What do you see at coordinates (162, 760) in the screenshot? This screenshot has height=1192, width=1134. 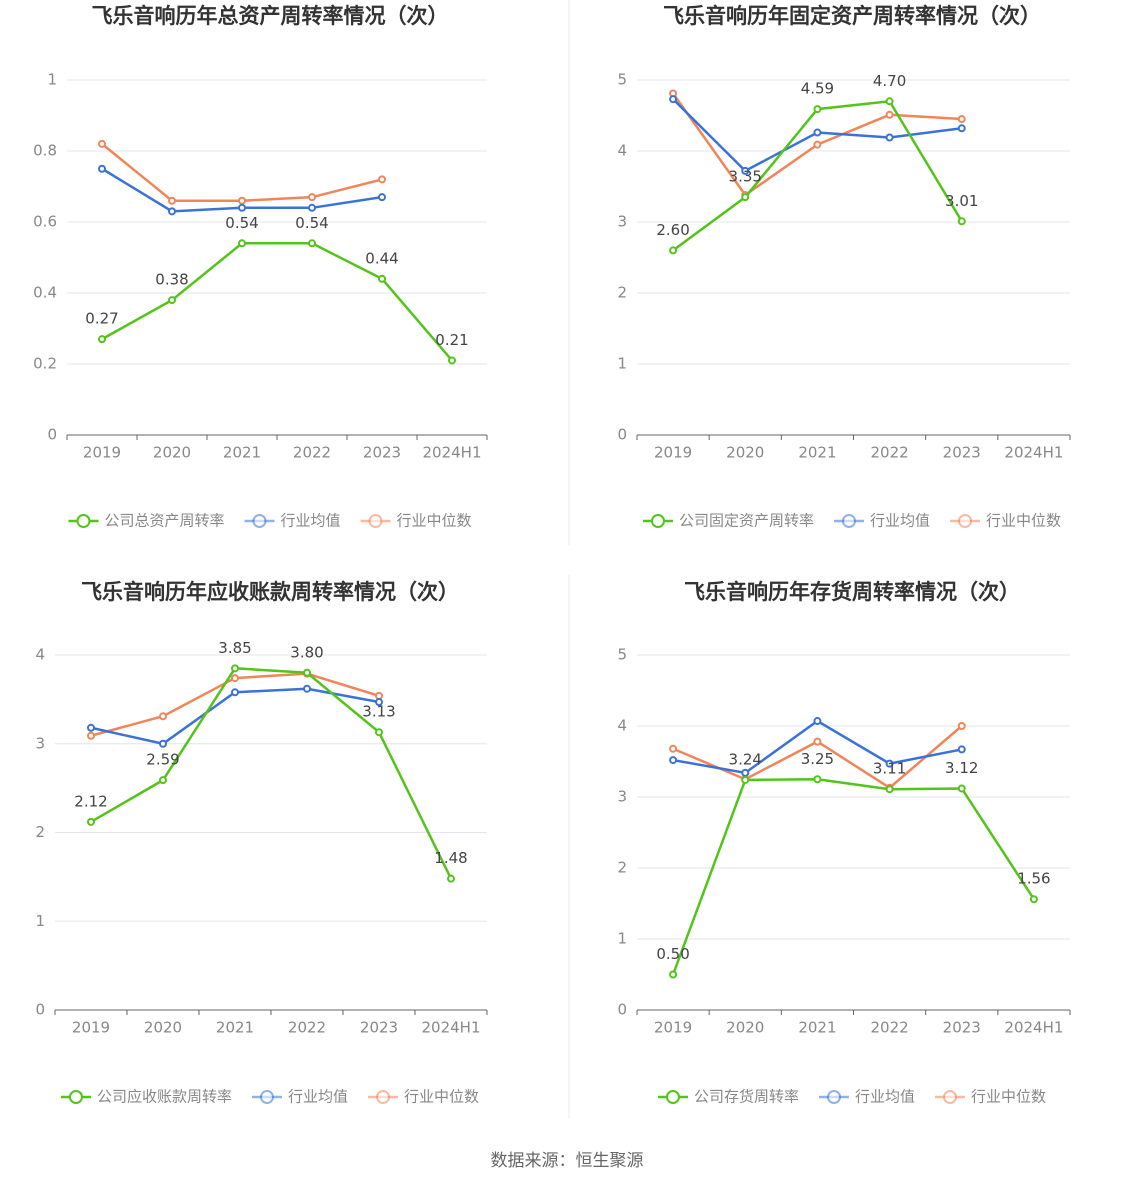 I see `data-label: 2.59` at bounding box center [162, 760].